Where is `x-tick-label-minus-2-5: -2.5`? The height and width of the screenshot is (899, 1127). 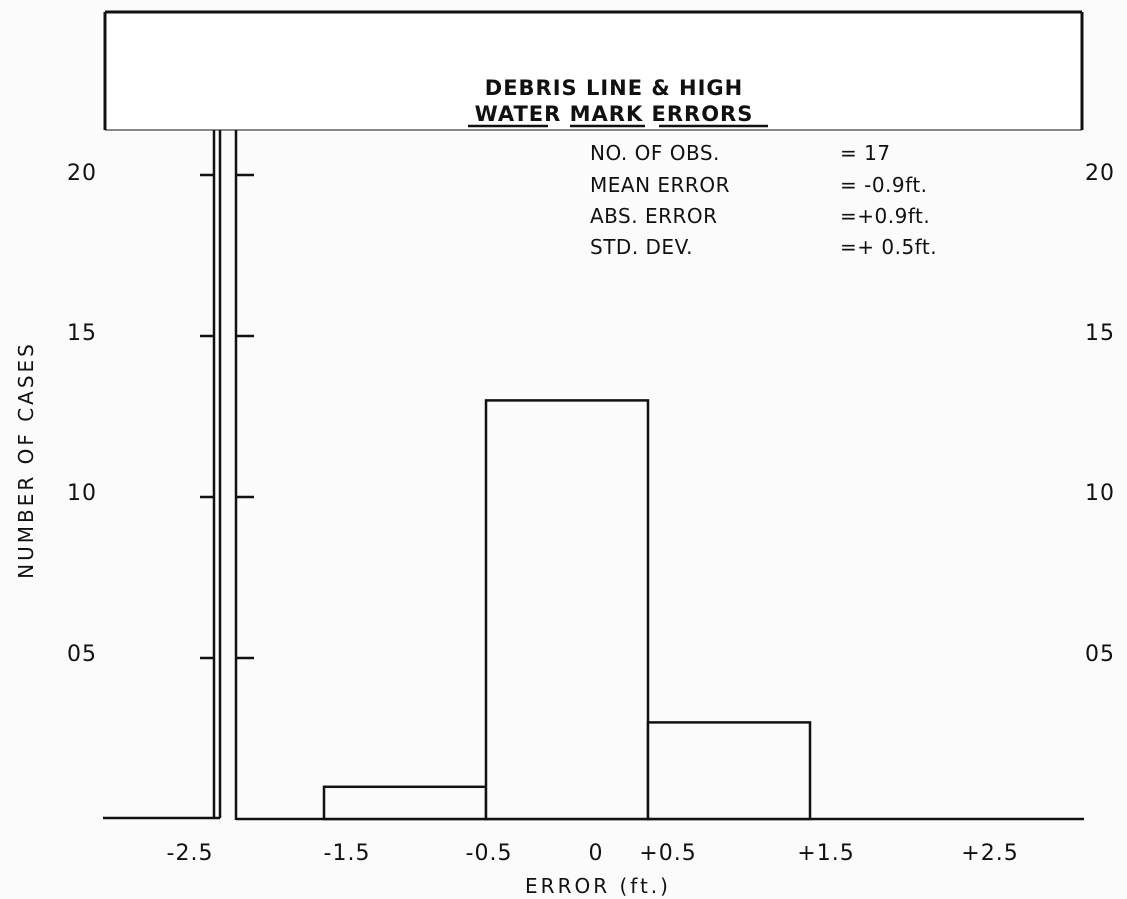 x-tick-label-minus-2-5: -2.5 is located at coordinates (190, 853).